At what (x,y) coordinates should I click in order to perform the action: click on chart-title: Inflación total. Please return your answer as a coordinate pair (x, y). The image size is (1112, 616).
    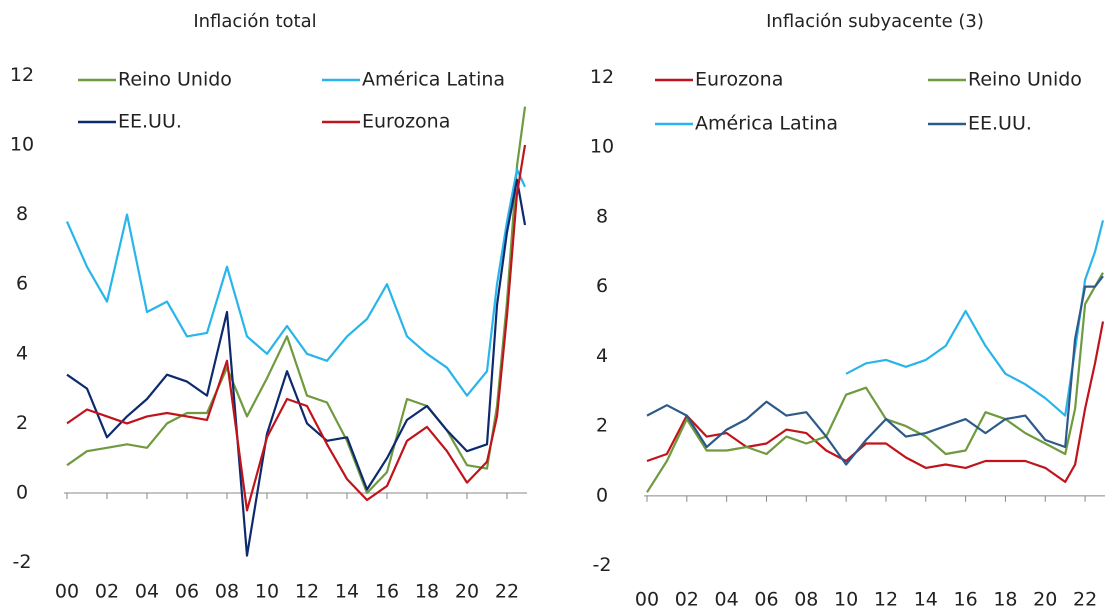
    Looking at the image, I should click on (254, 21).